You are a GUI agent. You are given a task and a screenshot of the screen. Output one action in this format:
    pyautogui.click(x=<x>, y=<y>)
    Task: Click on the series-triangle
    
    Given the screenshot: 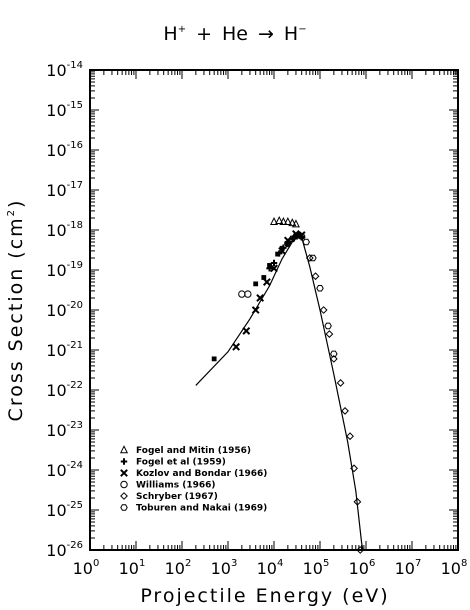 What is the action you would take?
    pyautogui.click(x=284, y=221)
    